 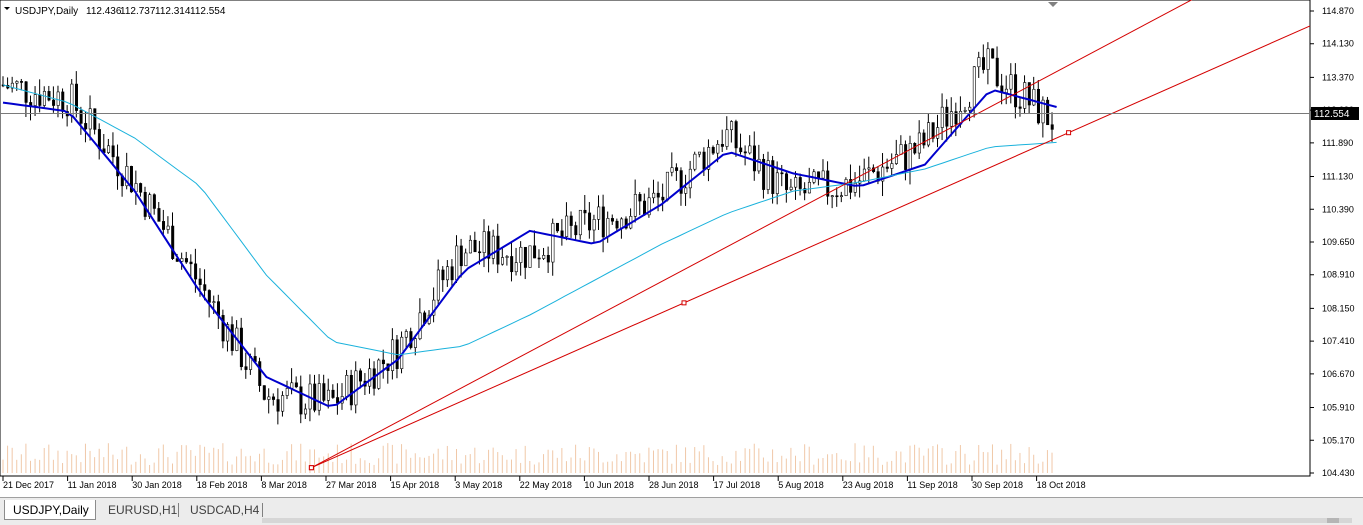 I want to click on collapse-arrow-icon, so click(x=7, y=8).